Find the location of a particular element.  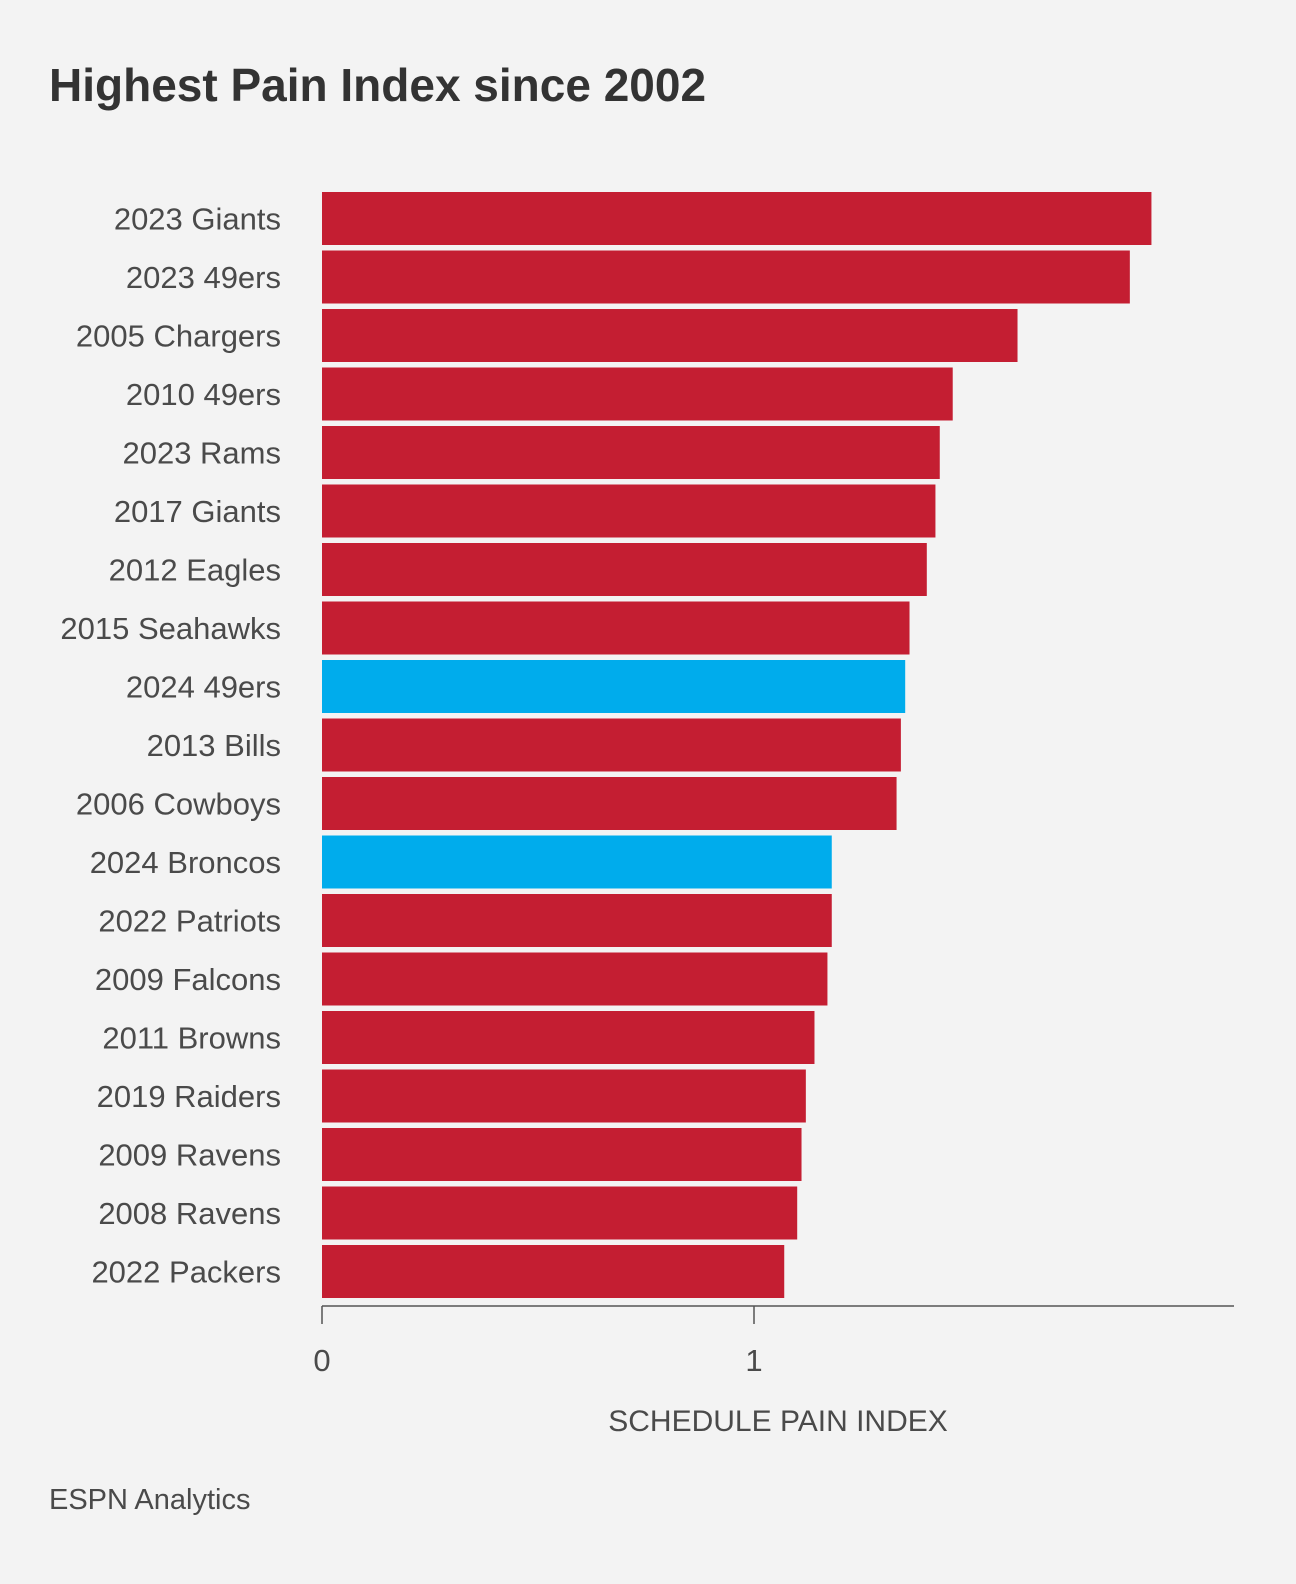

bar-2006-cowboys is located at coordinates (609, 803).